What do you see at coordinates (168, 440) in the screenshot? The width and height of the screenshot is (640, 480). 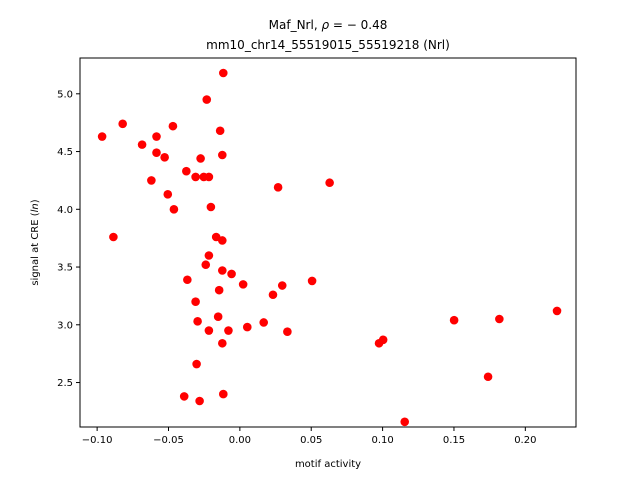 I see `x-tick-label: −0.05` at bounding box center [168, 440].